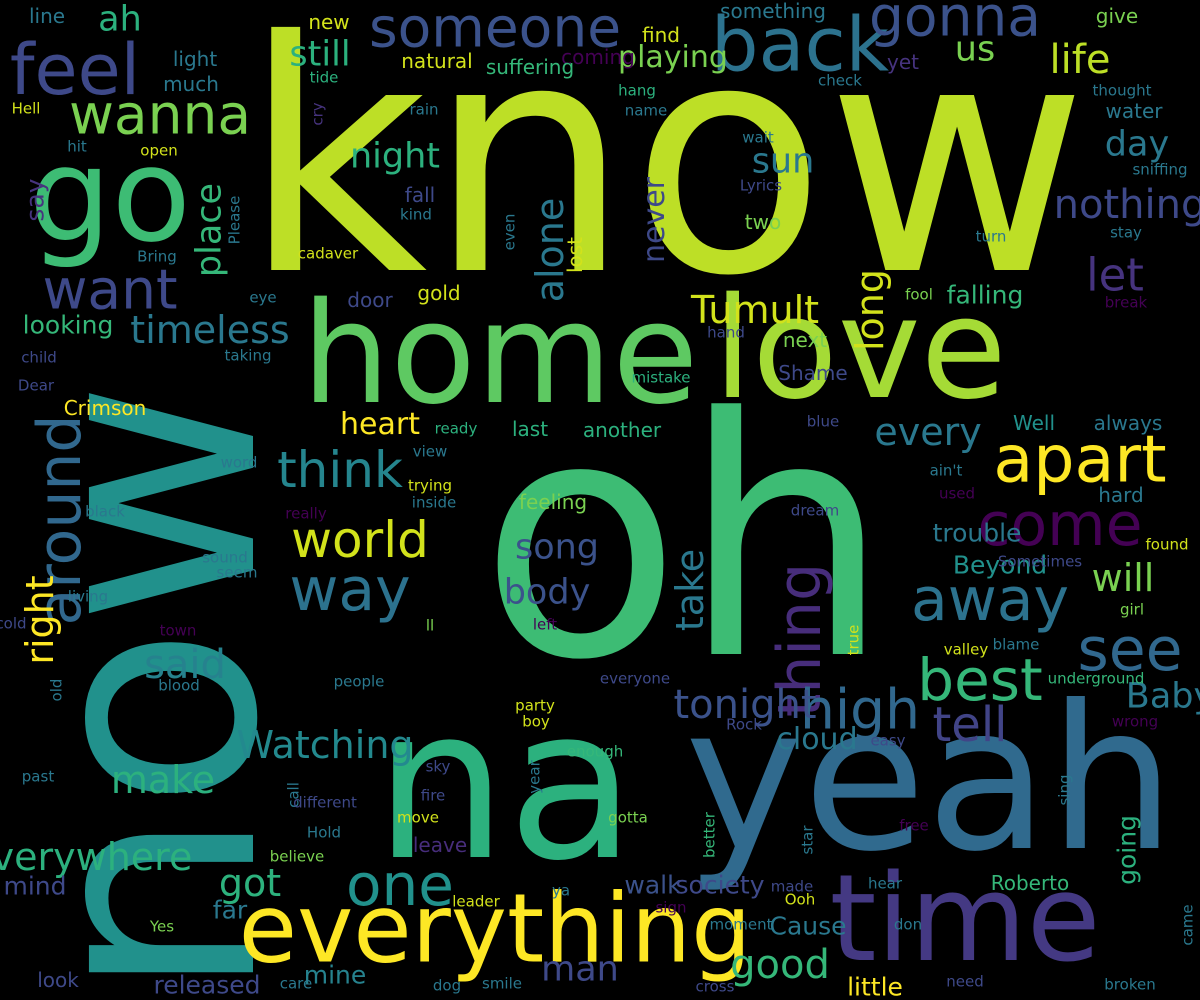 The image size is (1200, 1000). I want to click on word-53: sun, so click(783, 161).